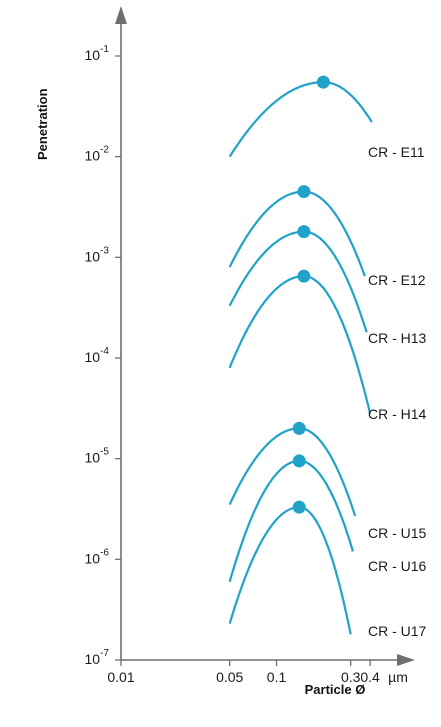  Describe the element at coordinates (277, 677) in the screenshot. I see `x-tick-label: 0.1` at that location.